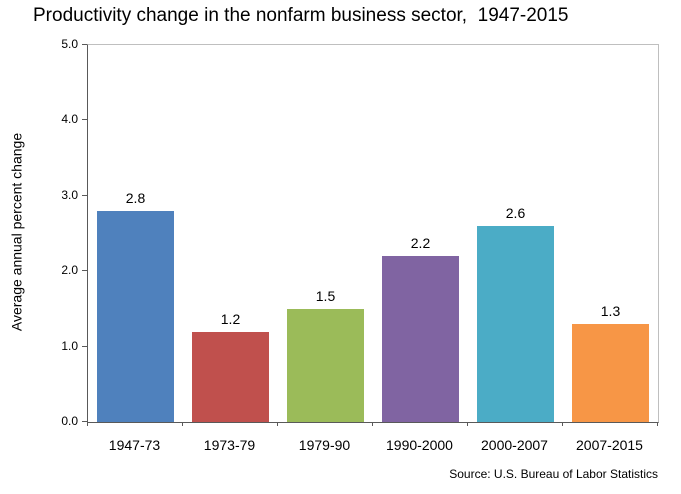 Image resolution: width=681 pixels, height=494 pixels. Describe the element at coordinates (420, 233) in the screenshot. I see `bar-slot: 2.2` at that location.